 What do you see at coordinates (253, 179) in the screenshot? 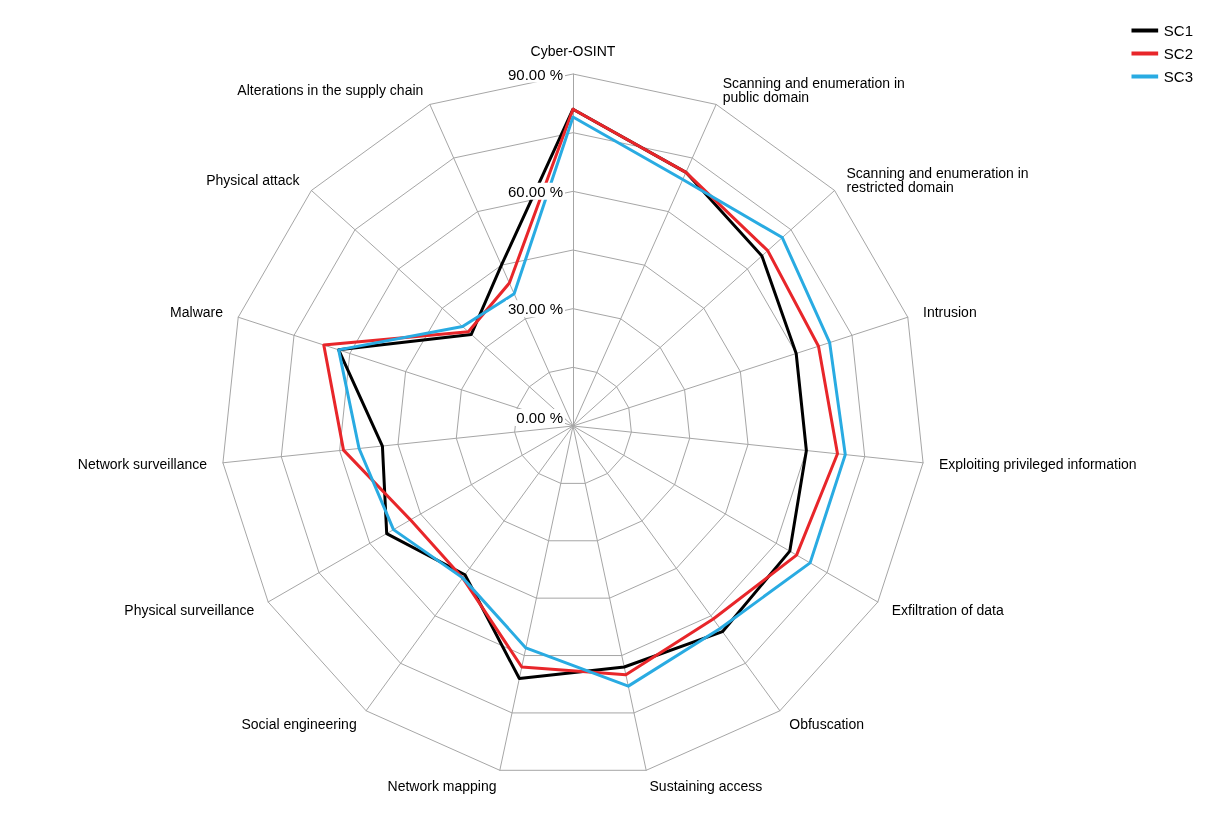
I see `spoke-label: Physical attack` at bounding box center [253, 179].